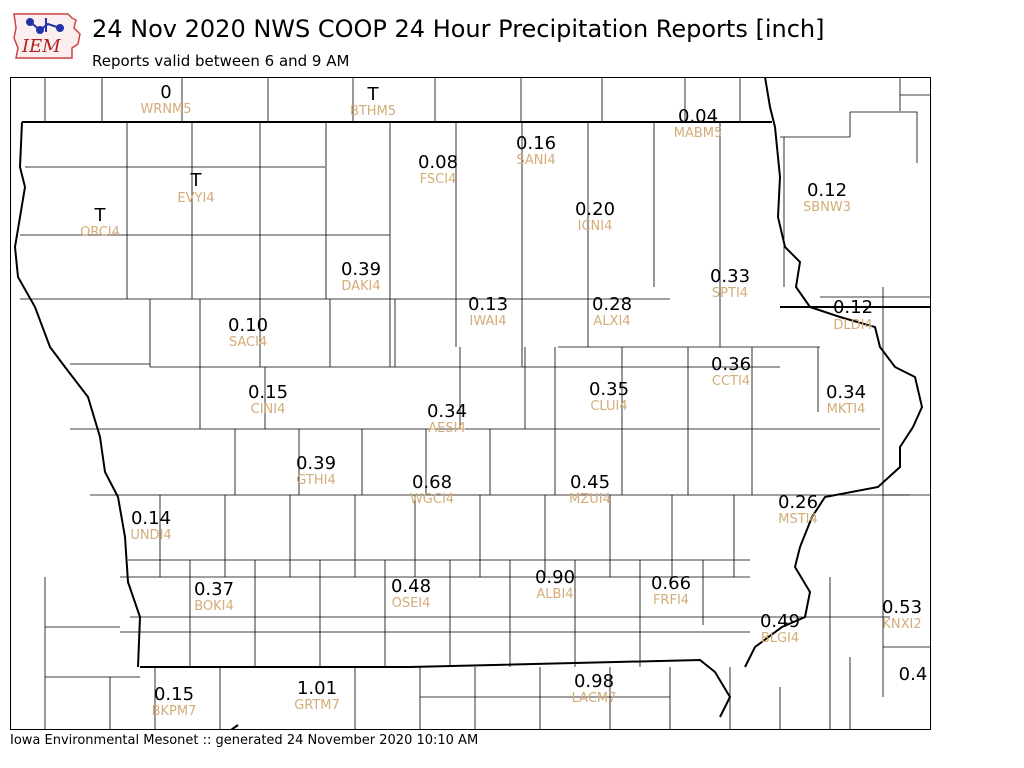 This screenshot has height=768, width=1024. Describe the element at coordinates (730, 276) in the screenshot. I see `station-value: 0.33` at that location.